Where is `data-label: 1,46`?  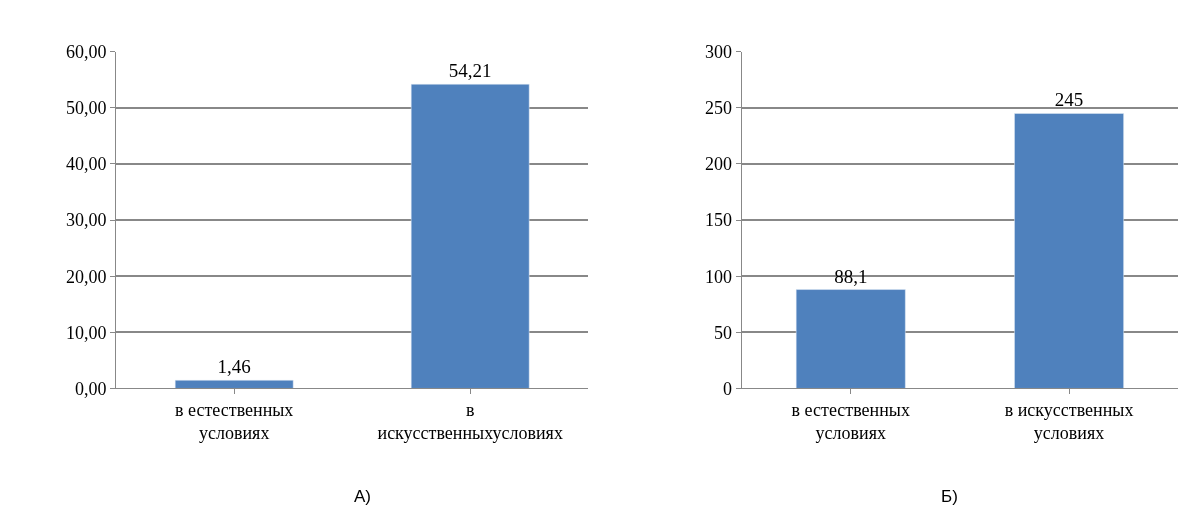 data-label: 1,46 is located at coordinates (234, 367).